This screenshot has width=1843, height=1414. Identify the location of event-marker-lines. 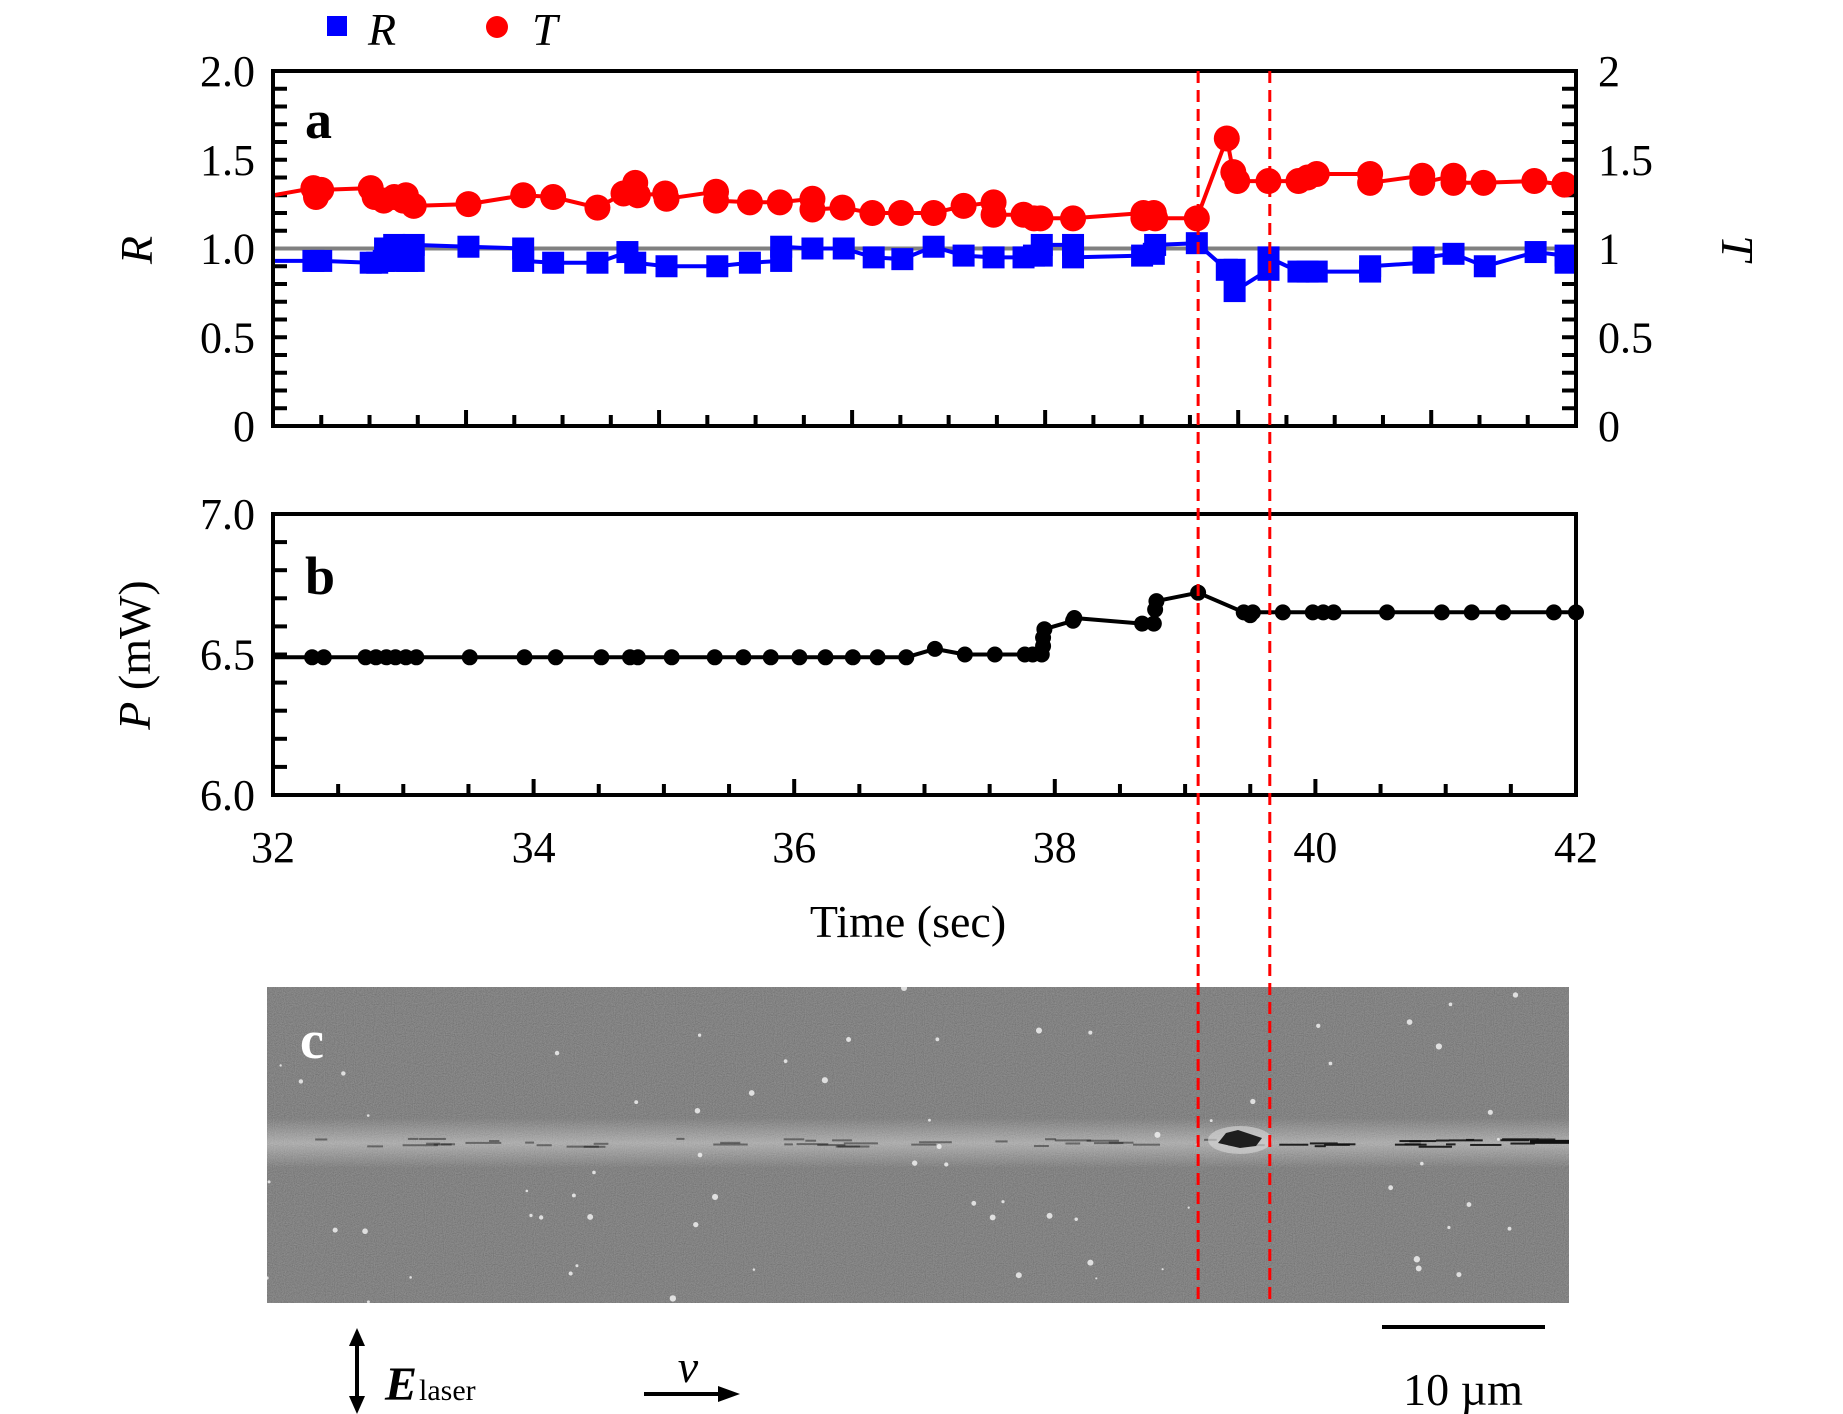
(1234, 687).